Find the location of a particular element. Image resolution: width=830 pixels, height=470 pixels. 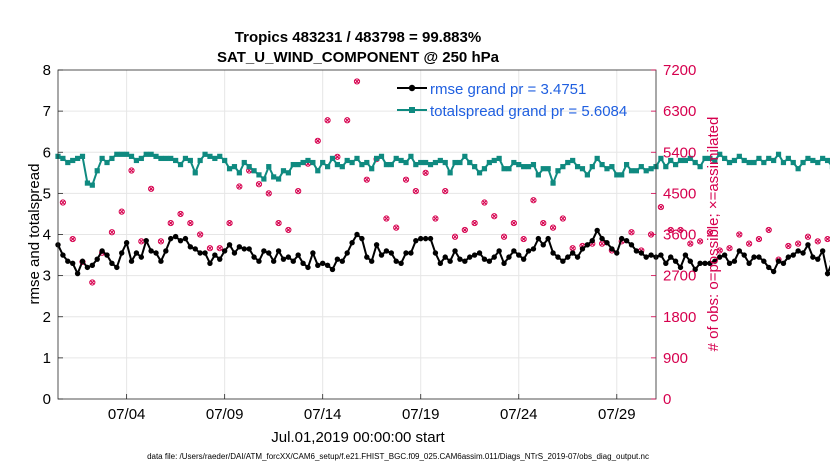

rmse-layer is located at coordinates (442, 252).